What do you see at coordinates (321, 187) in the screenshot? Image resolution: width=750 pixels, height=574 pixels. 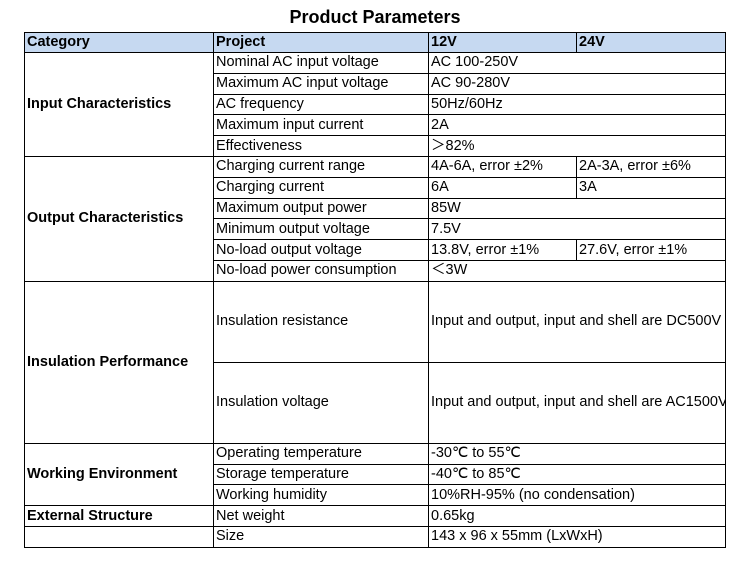 I see `project-cell: Charging current` at bounding box center [321, 187].